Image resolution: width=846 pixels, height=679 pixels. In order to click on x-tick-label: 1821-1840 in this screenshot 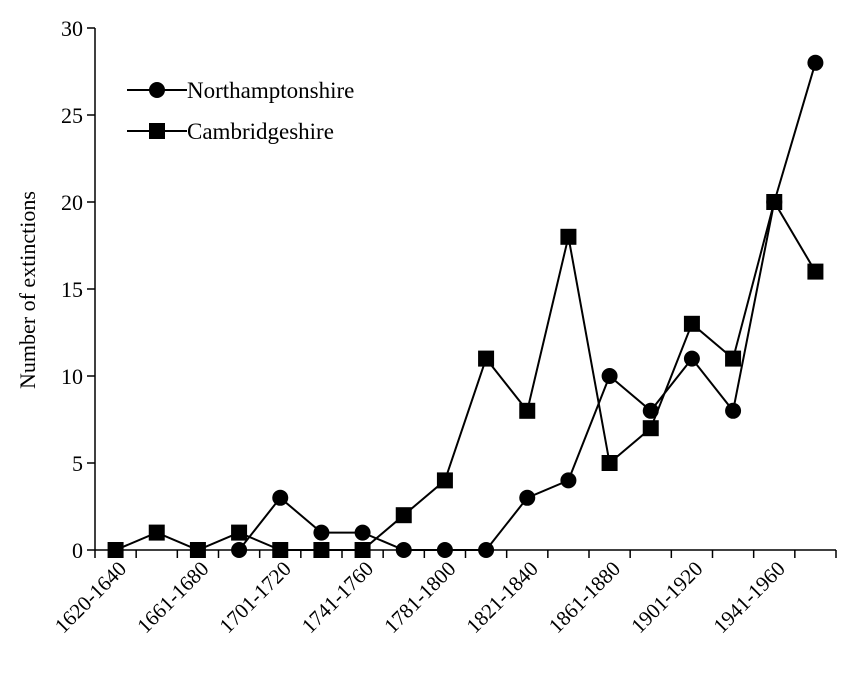, I will do `click(501, 597)`.